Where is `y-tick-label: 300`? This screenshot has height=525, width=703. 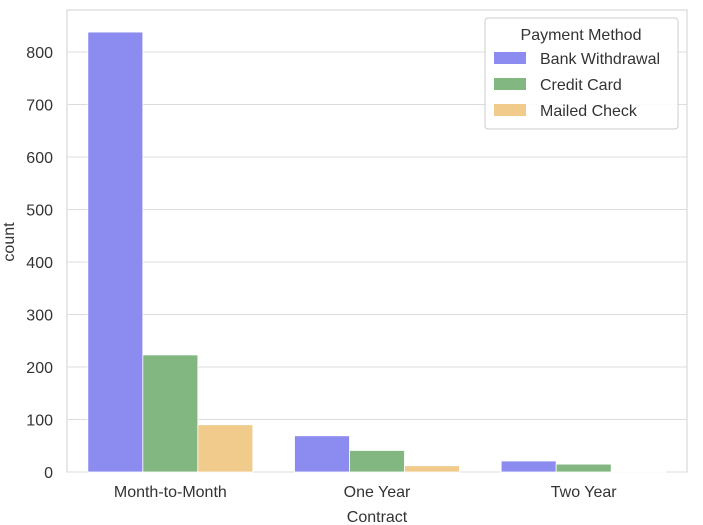
y-tick-label: 300 is located at coordinates (39, 316).